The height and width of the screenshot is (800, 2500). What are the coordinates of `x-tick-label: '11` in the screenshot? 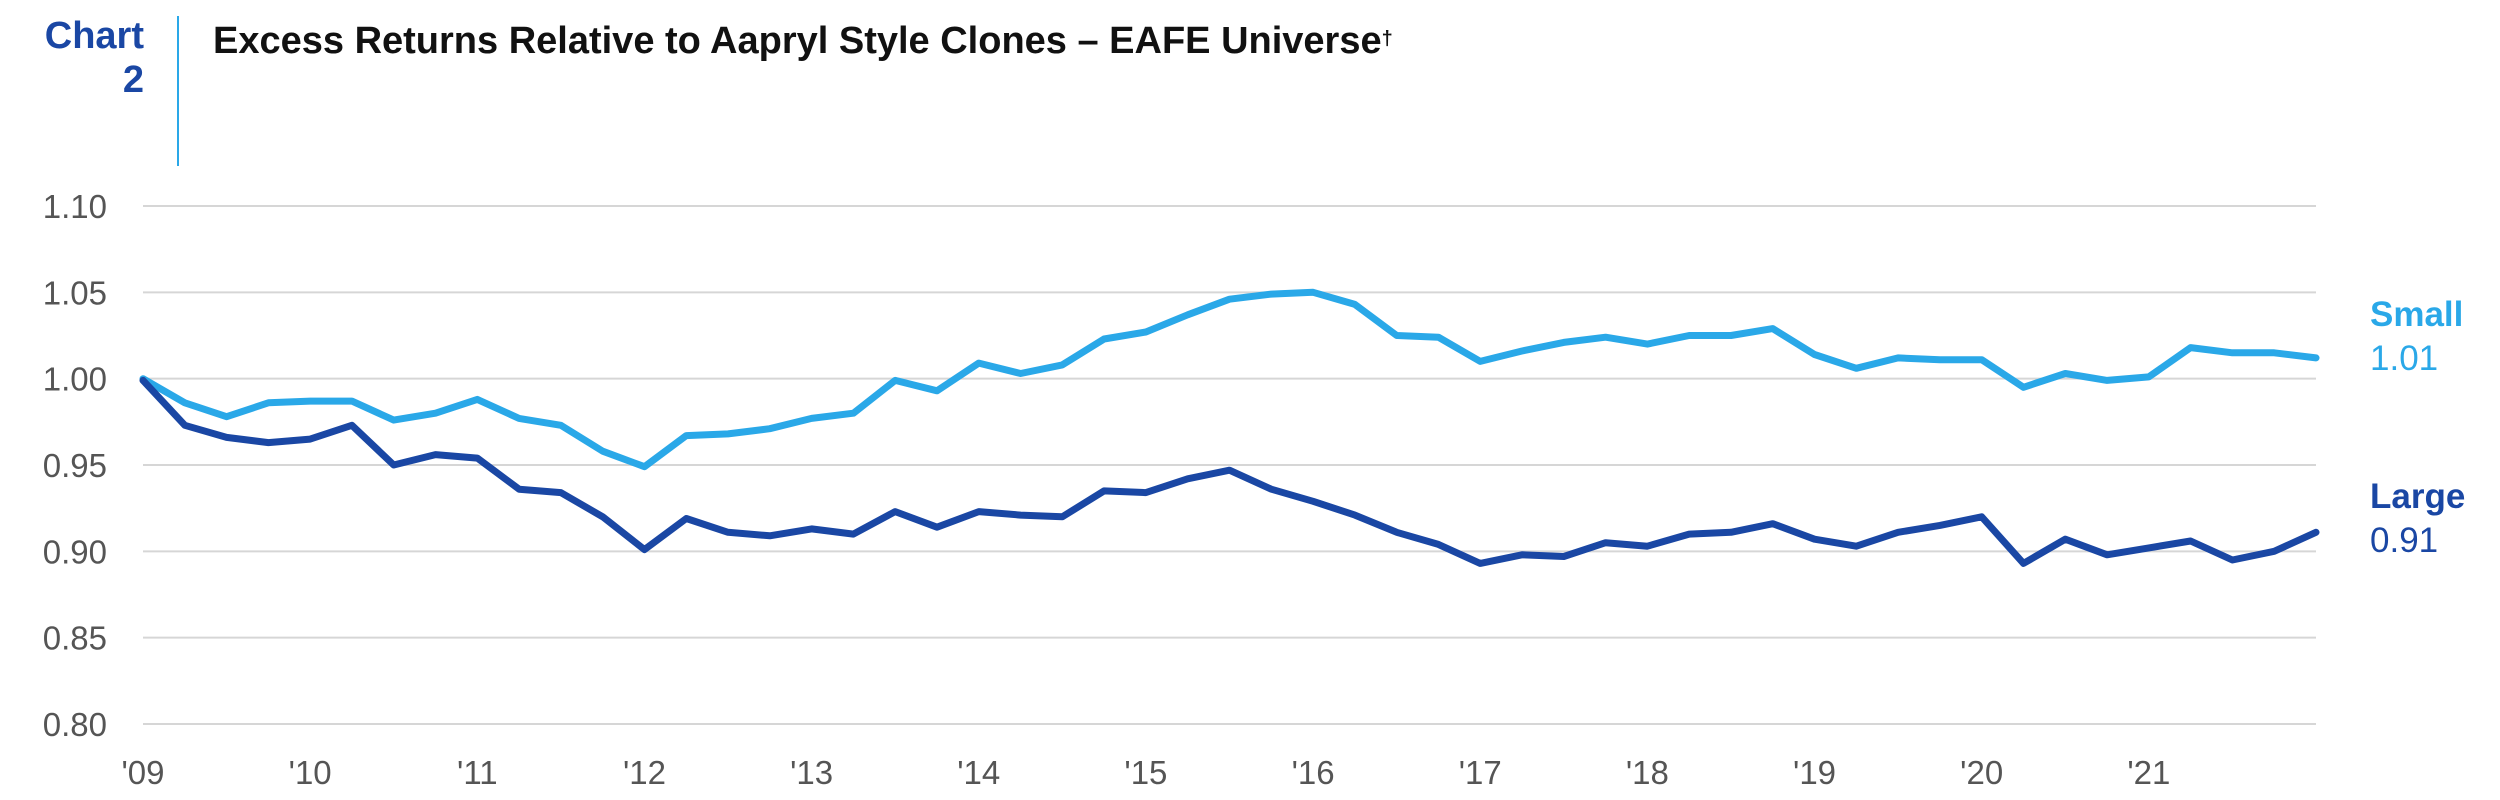 It's located at (477, 772).